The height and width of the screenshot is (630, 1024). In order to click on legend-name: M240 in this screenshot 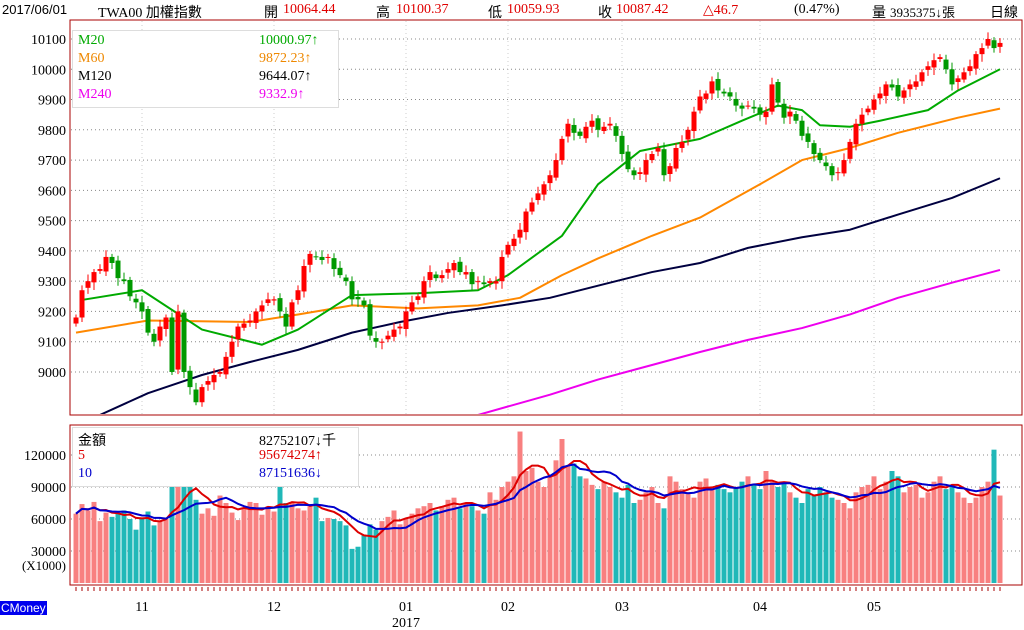, I will do `click(95, 94)`.